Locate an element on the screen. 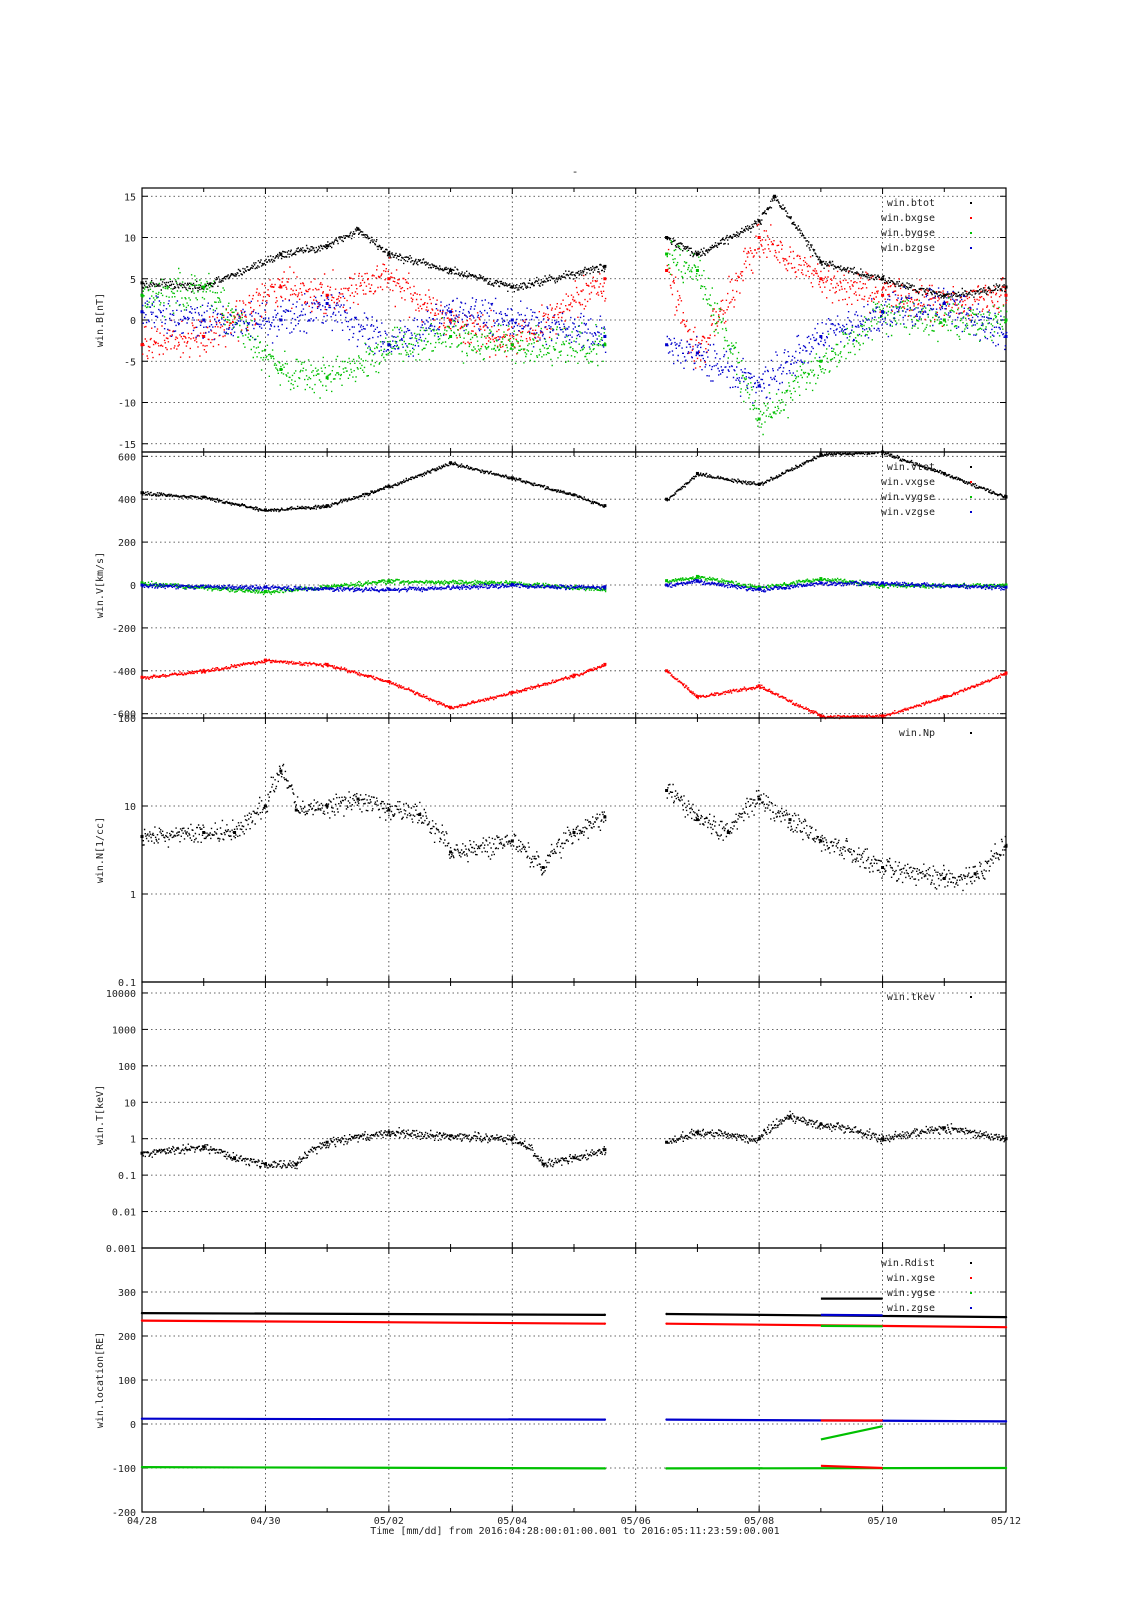 This screenshot has height=1600, width=1131. y-tick-label: 0.001 is located at coordinates (121, 1249).